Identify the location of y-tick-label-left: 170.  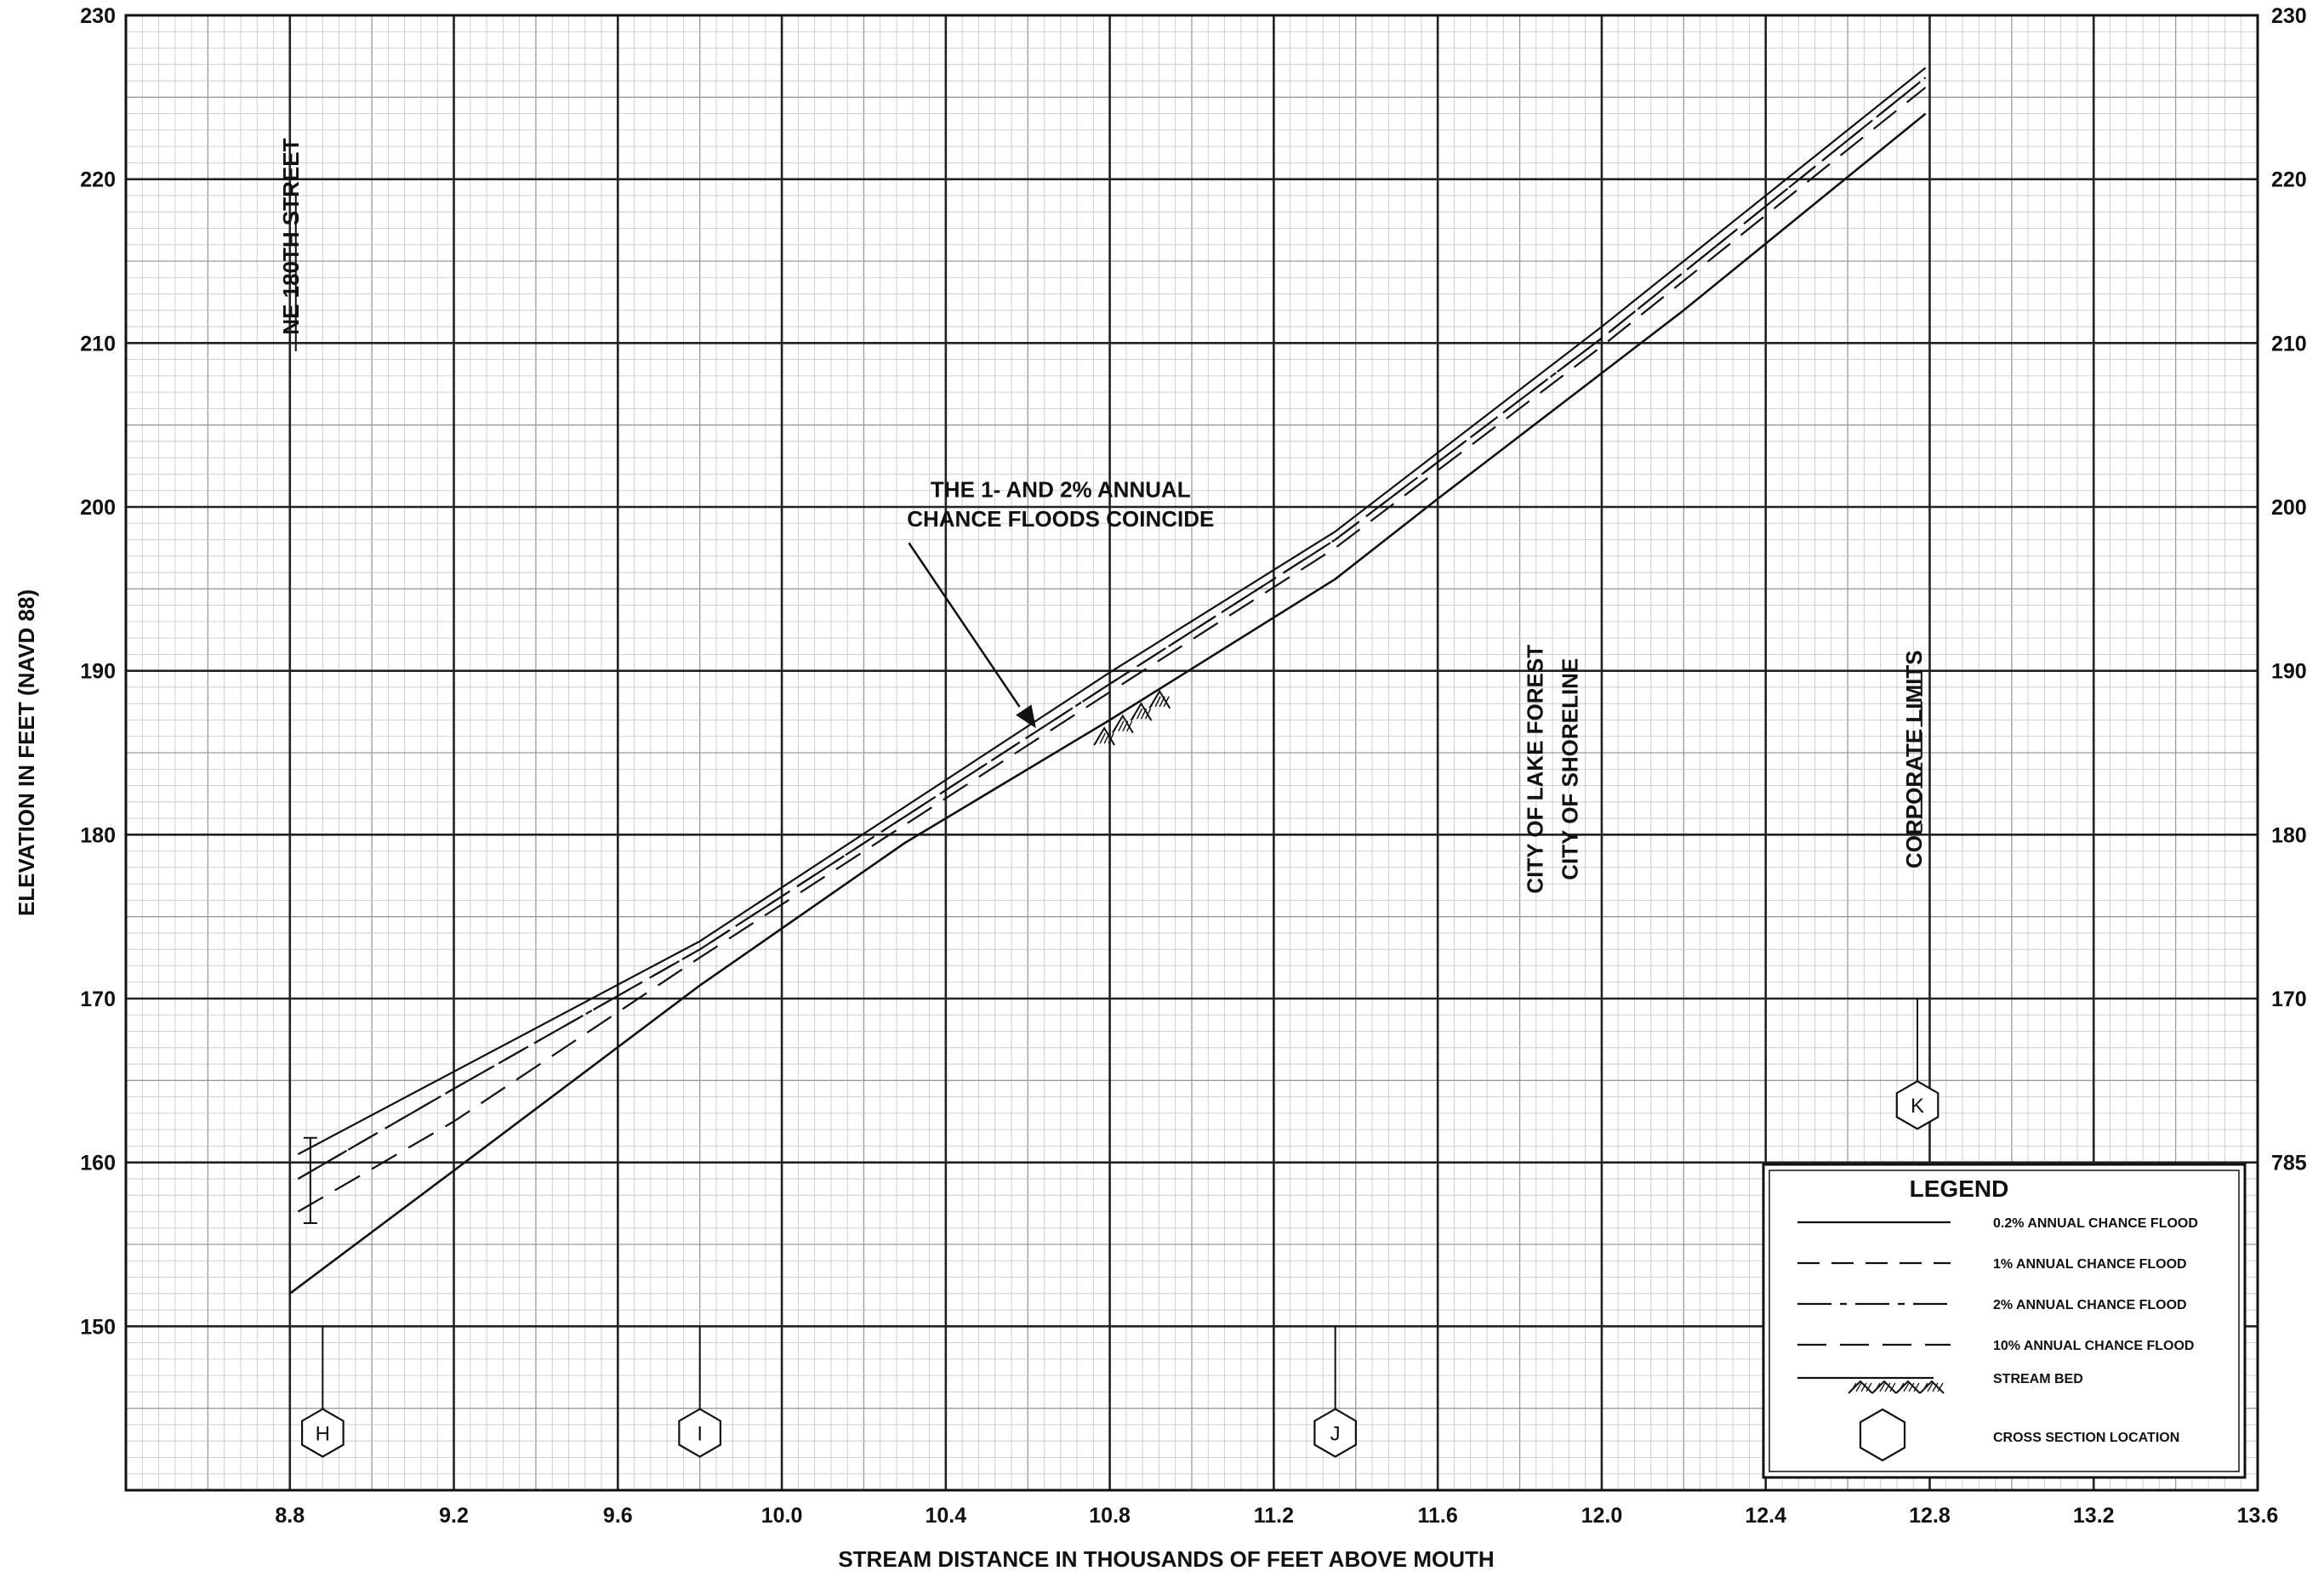
(98, 999).